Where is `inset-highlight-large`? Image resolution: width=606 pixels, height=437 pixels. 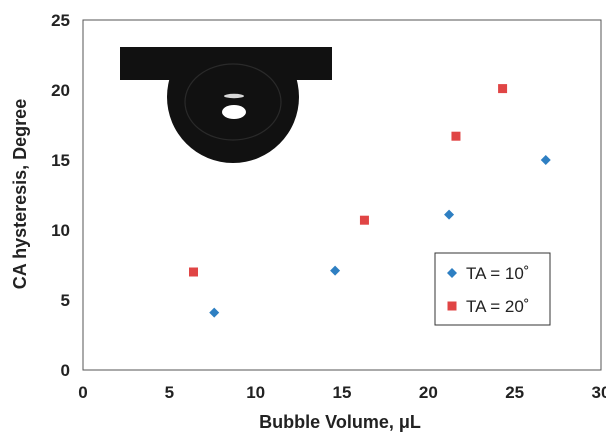 inset-highlight-large is located at coordinates (234, 112).